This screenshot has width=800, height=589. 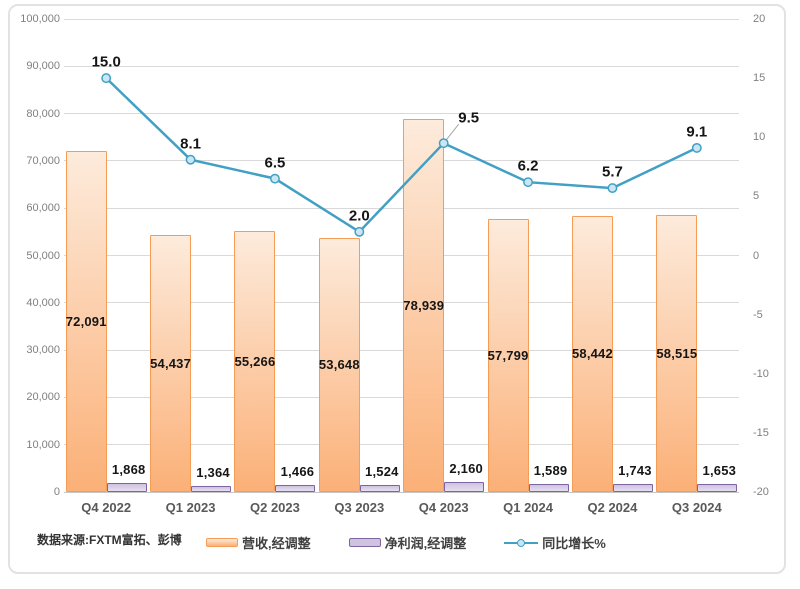 What do you see at coordinates (761, 432) in the screenshot?
I see `y-axis-right-tick: -15` at bounding box center [761, 432].